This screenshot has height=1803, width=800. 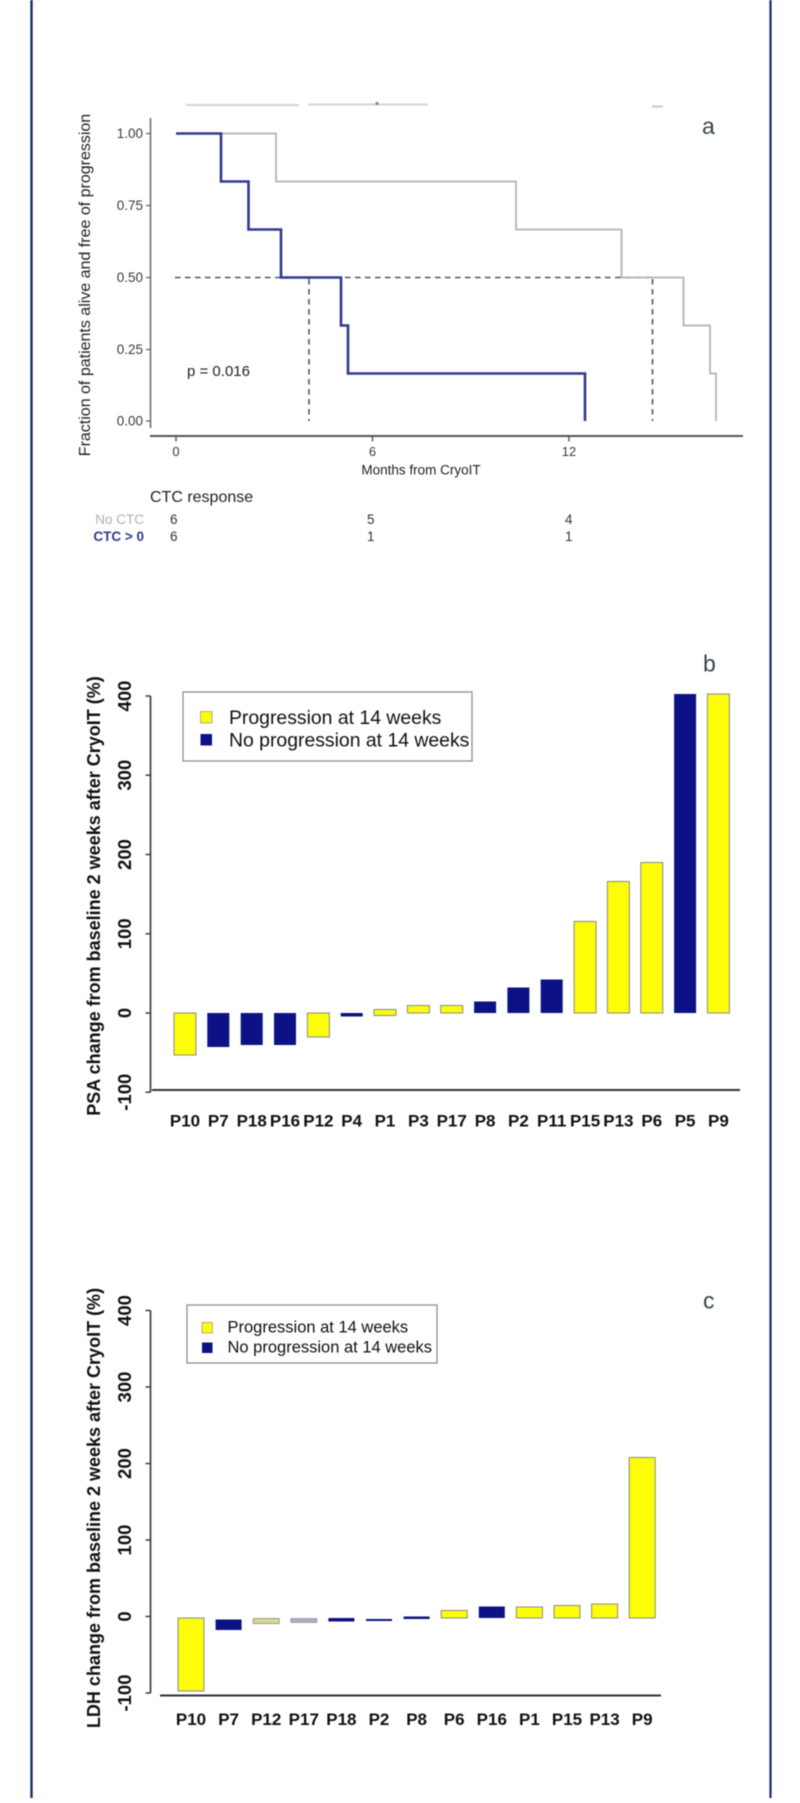 I want to click on svg-text: P11, so click(x=551, y=1121).